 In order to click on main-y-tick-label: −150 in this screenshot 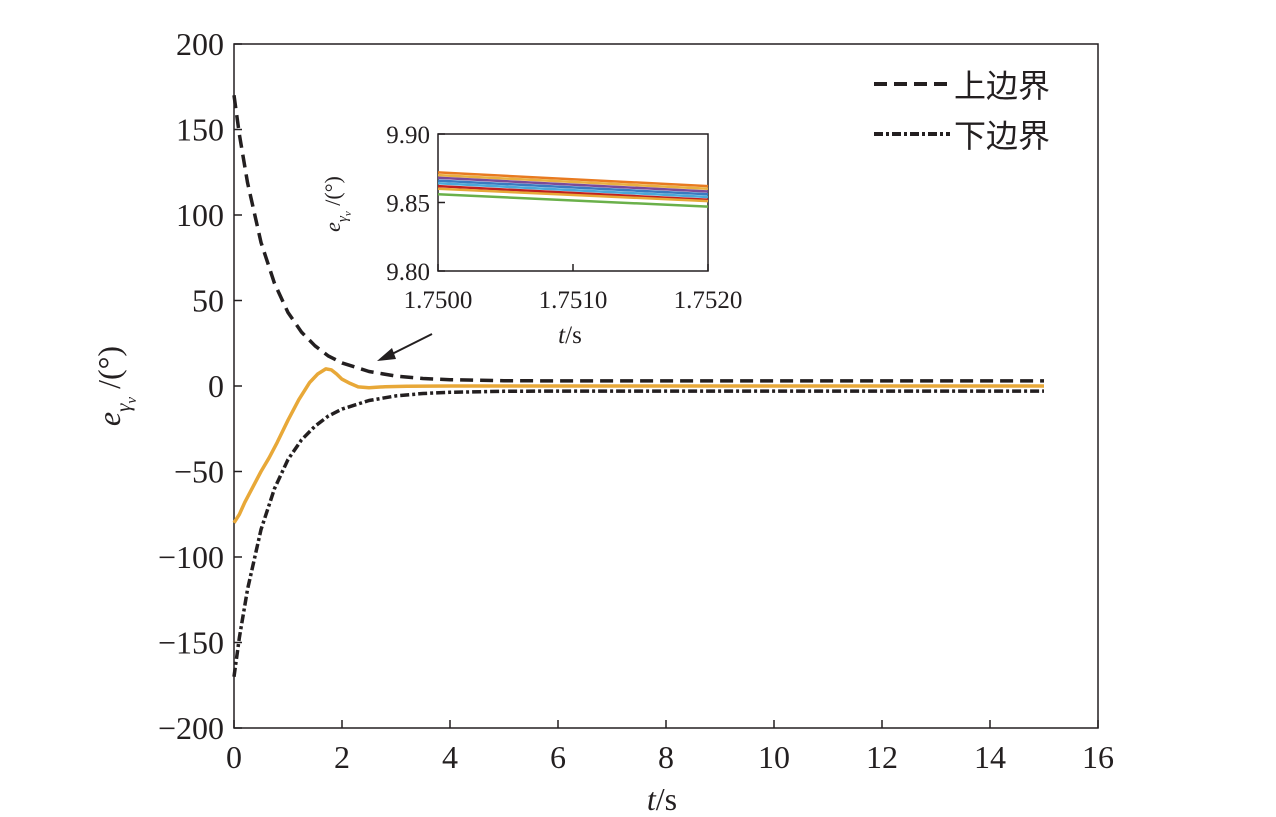, I will do `click(191, 643)`.